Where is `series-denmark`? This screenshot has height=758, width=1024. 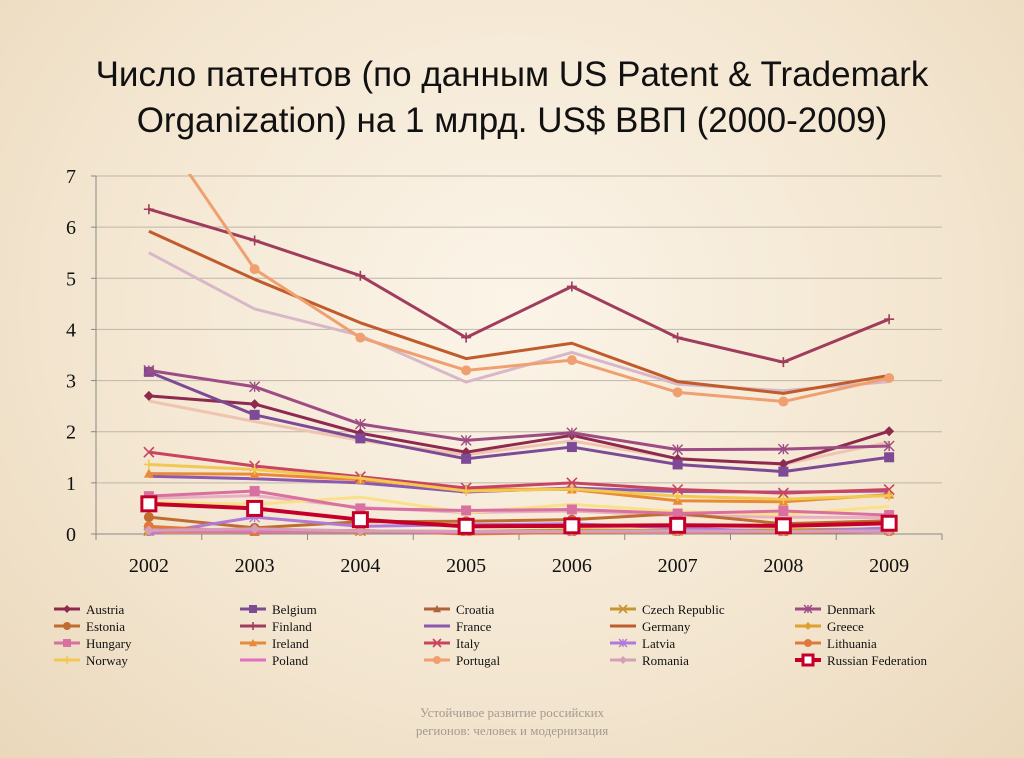 series-denmark is located at coordinates (519, 410).